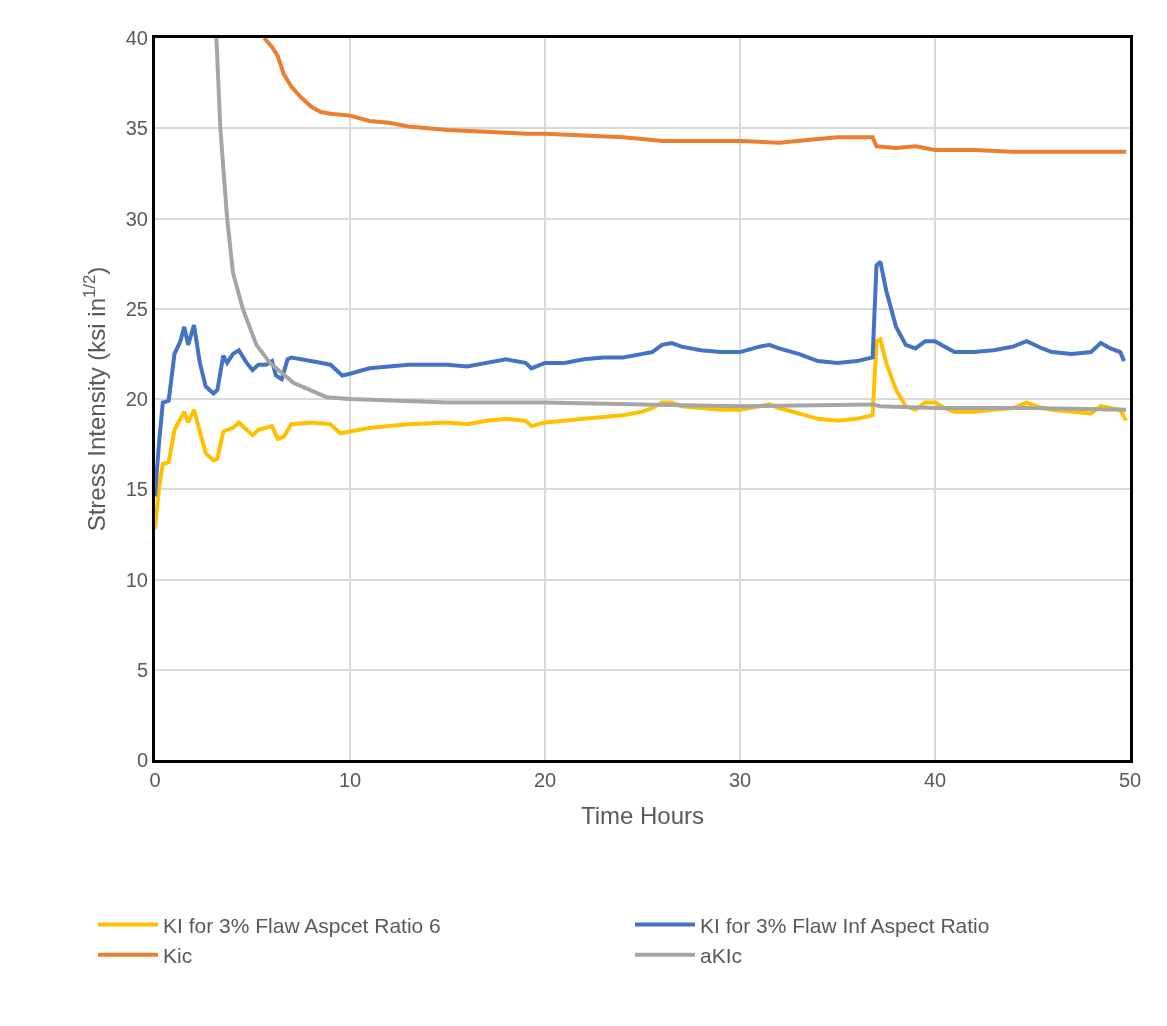 The width and height of the screenshot is (1167, 1026). Describe the element at coordinates (136, 128) in the screenshot. I see `y-tick-label: 35` at that location.